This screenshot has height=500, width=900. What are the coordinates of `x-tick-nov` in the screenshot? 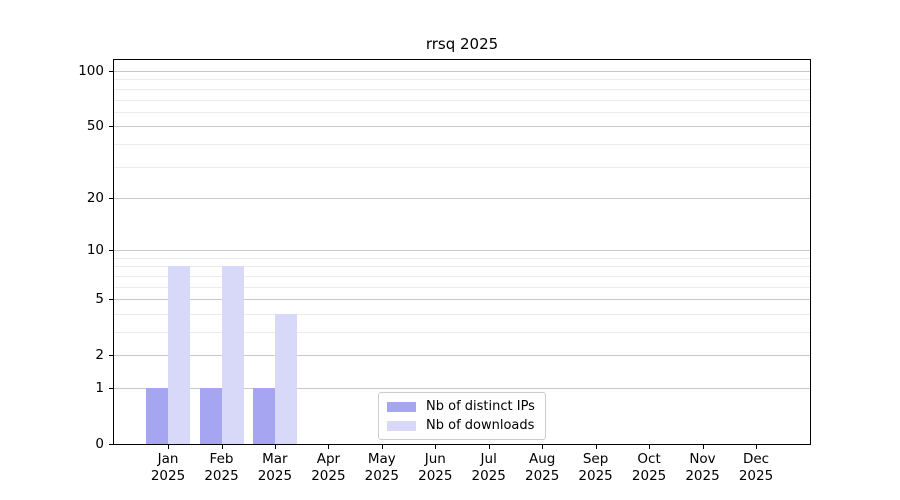 It's located at (703, 447).